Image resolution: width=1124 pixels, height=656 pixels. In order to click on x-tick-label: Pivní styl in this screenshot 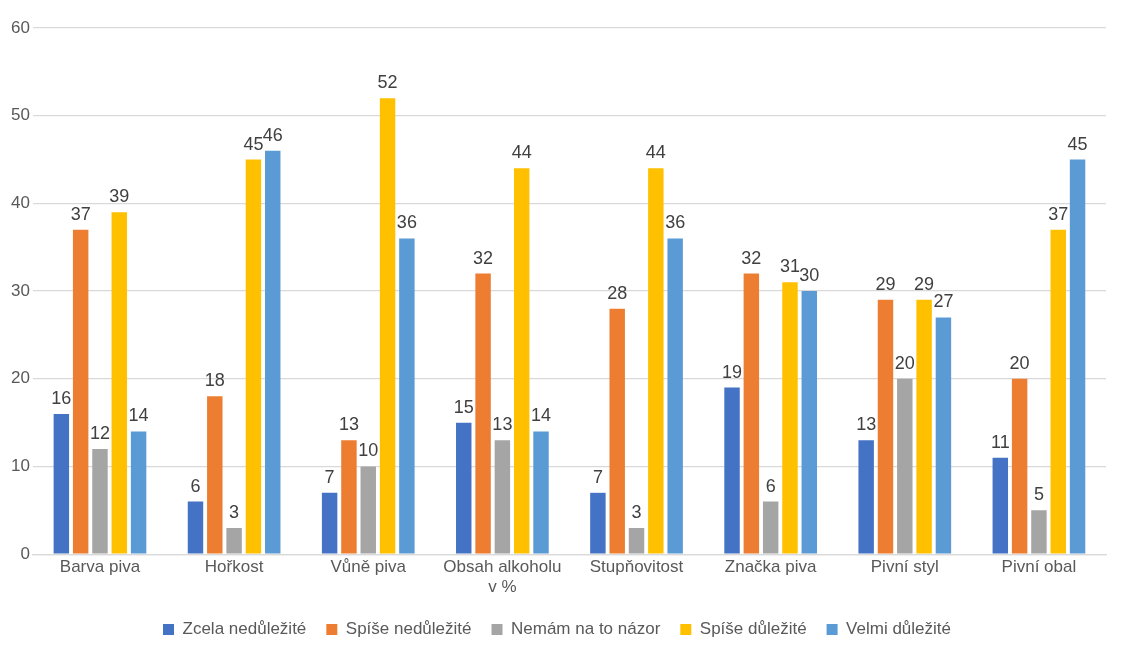, I will do `click(904, 567)`.